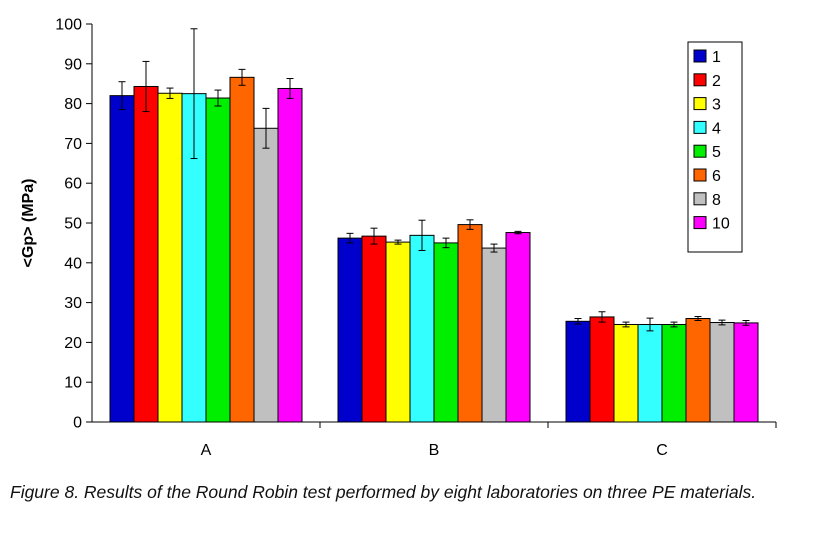 The height and width of the screenshot is (538, 824). What do you see at coordinates (350, 330) in the screenshot?
I see `bar-1-B` at bounding box center [350, 330].